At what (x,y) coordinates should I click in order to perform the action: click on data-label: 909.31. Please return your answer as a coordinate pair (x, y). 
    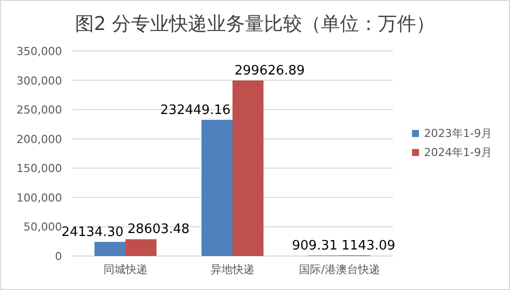
    Looking at the image, I should click on (315, 246).